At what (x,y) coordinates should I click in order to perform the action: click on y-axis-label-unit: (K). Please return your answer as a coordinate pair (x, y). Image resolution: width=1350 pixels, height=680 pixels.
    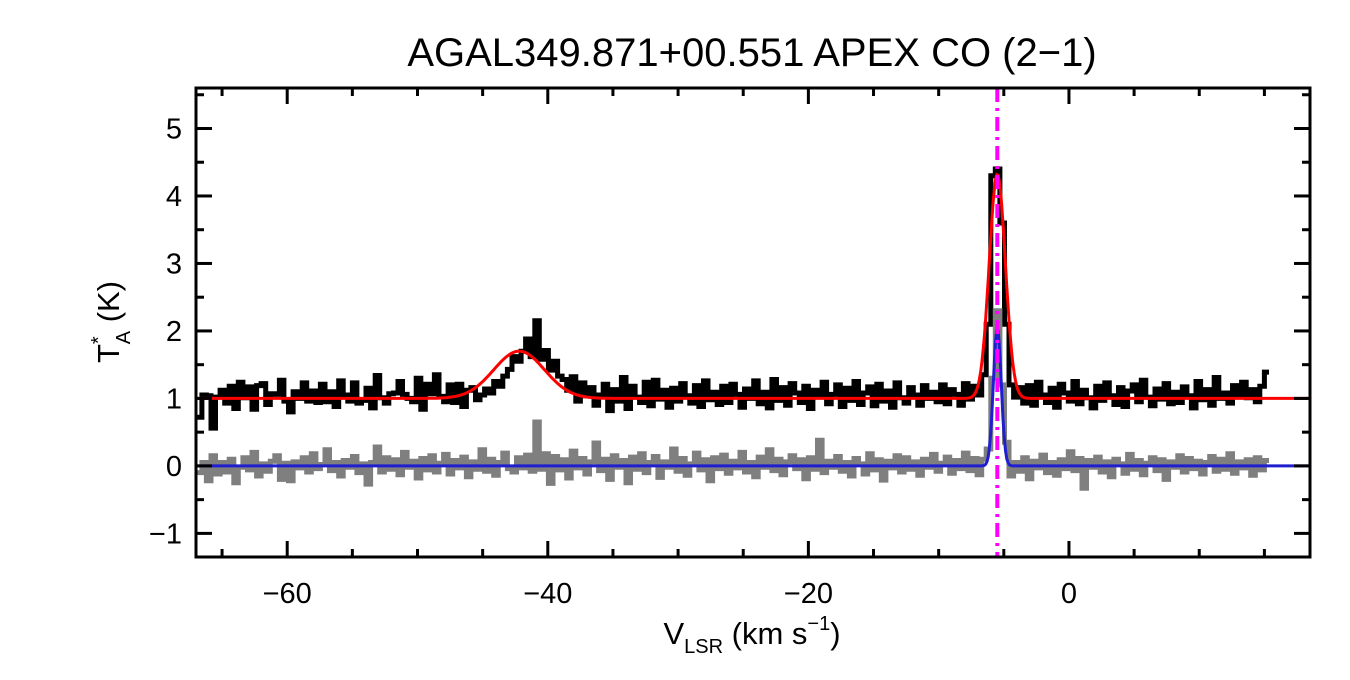
    Looking at the image, I should click on (108, 306).